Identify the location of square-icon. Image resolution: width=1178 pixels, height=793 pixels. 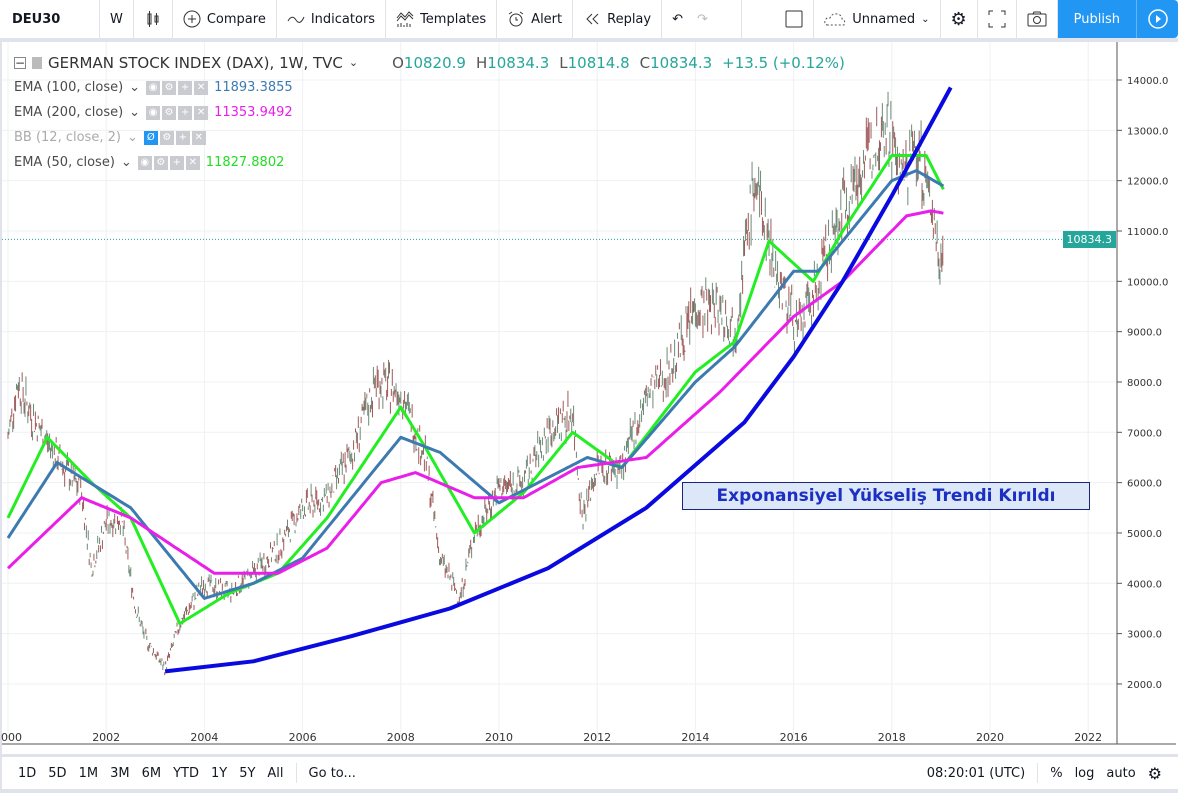
(794, 19).